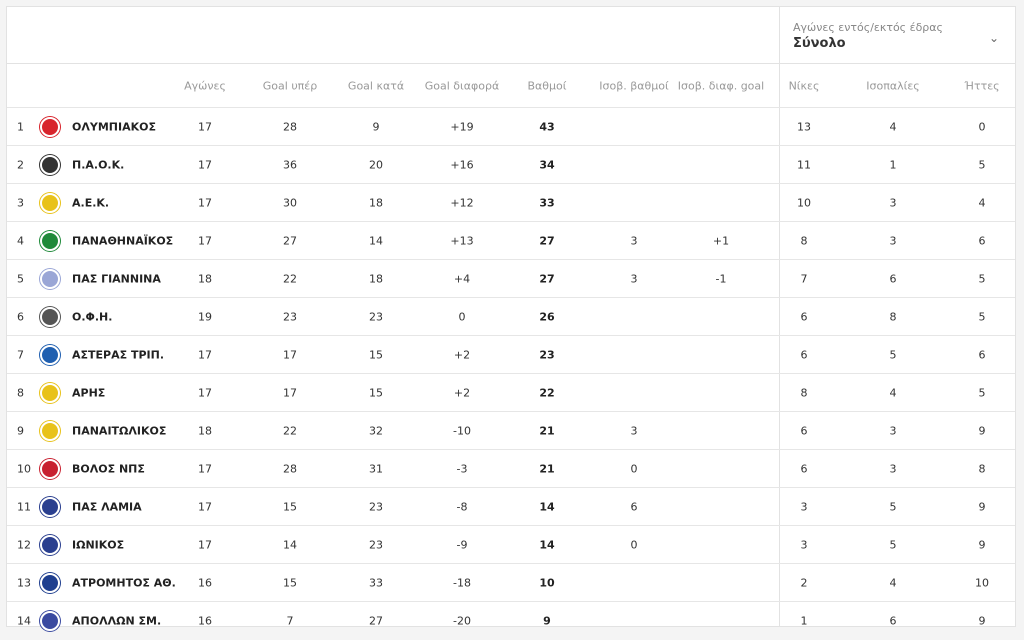 The width and height of the screenshot is (1024, 640). I want to click on cell-goals-for: 15, so click(290, 582).